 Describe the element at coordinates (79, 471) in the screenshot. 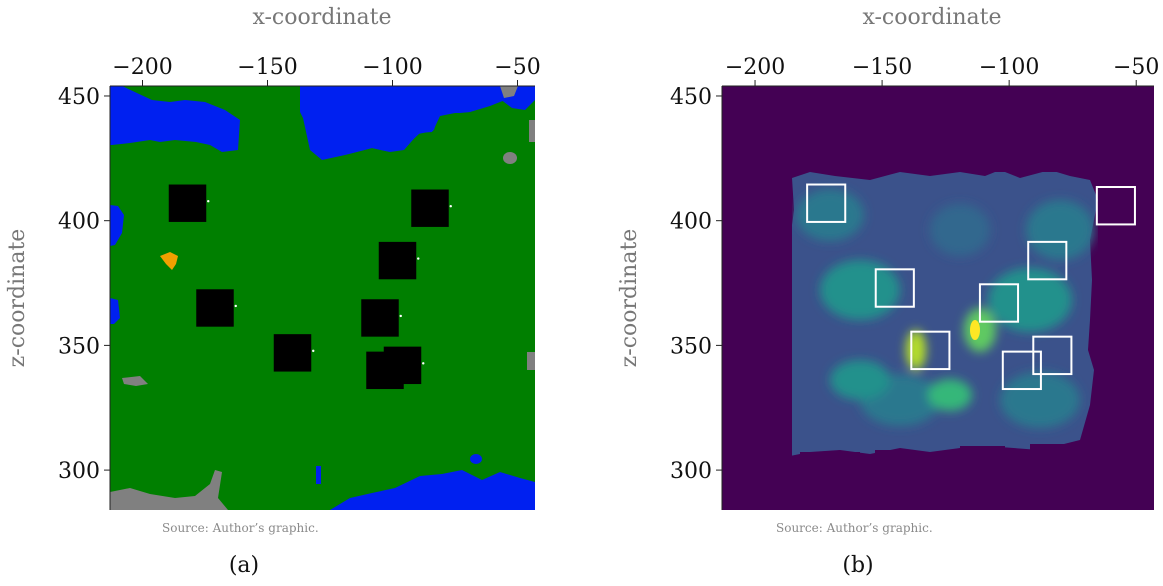

I see `panel-a-y-tick-label: 300` at that location.